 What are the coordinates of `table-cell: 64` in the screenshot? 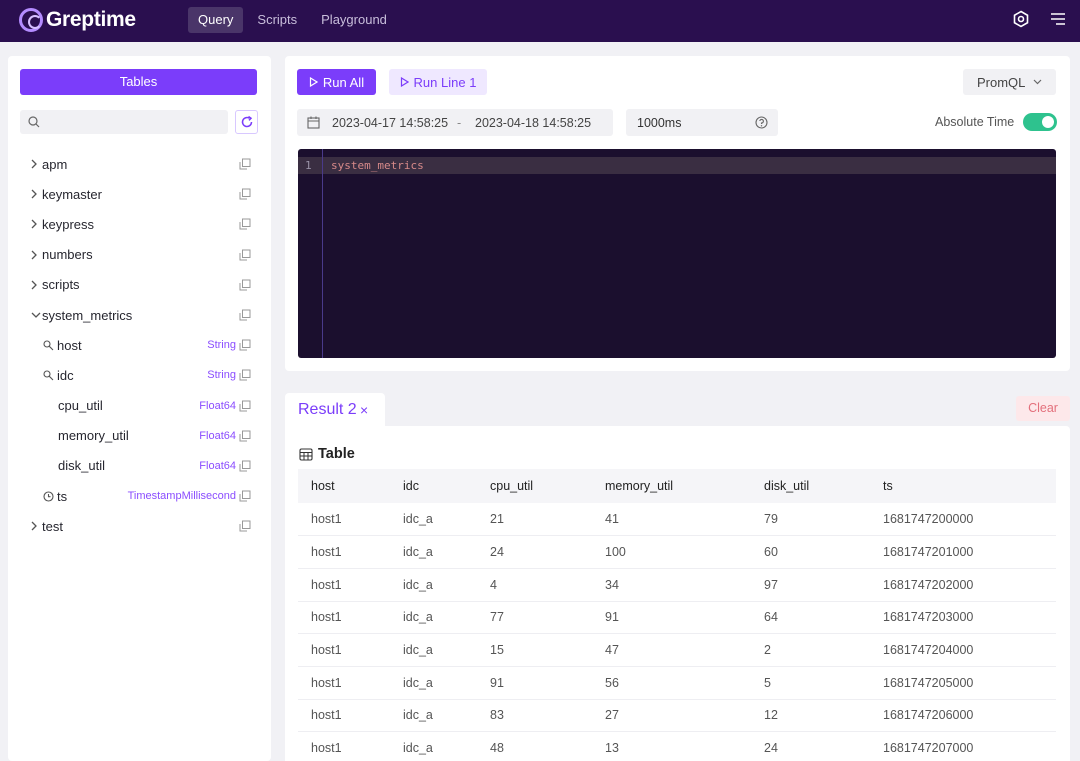 It's located at (810, 618).